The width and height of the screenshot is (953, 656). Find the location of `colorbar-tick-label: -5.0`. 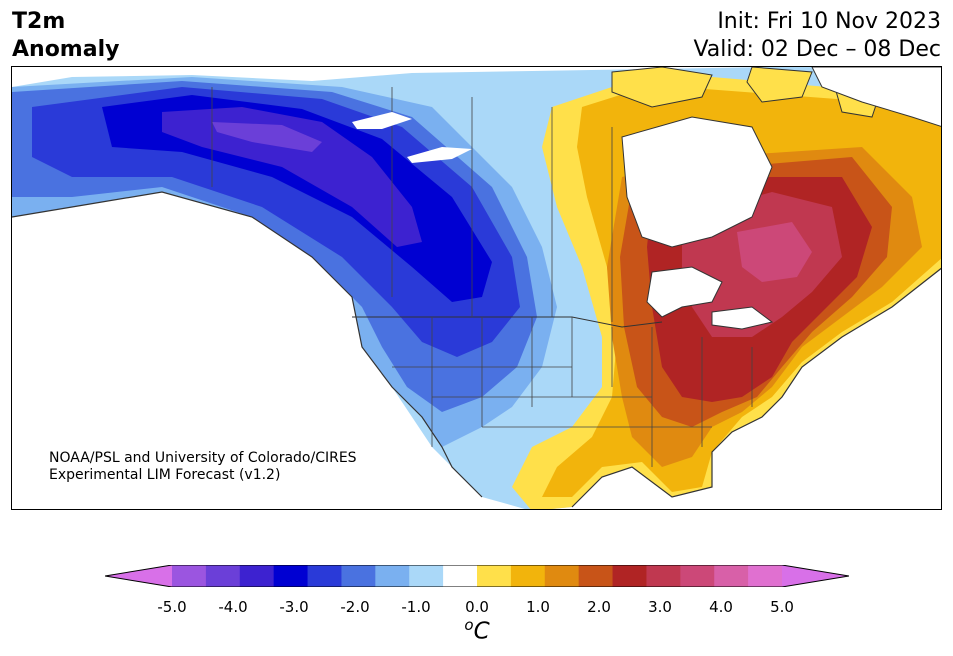

colorbar-tick-label: -5.0 is located at coordinates (172, 607).